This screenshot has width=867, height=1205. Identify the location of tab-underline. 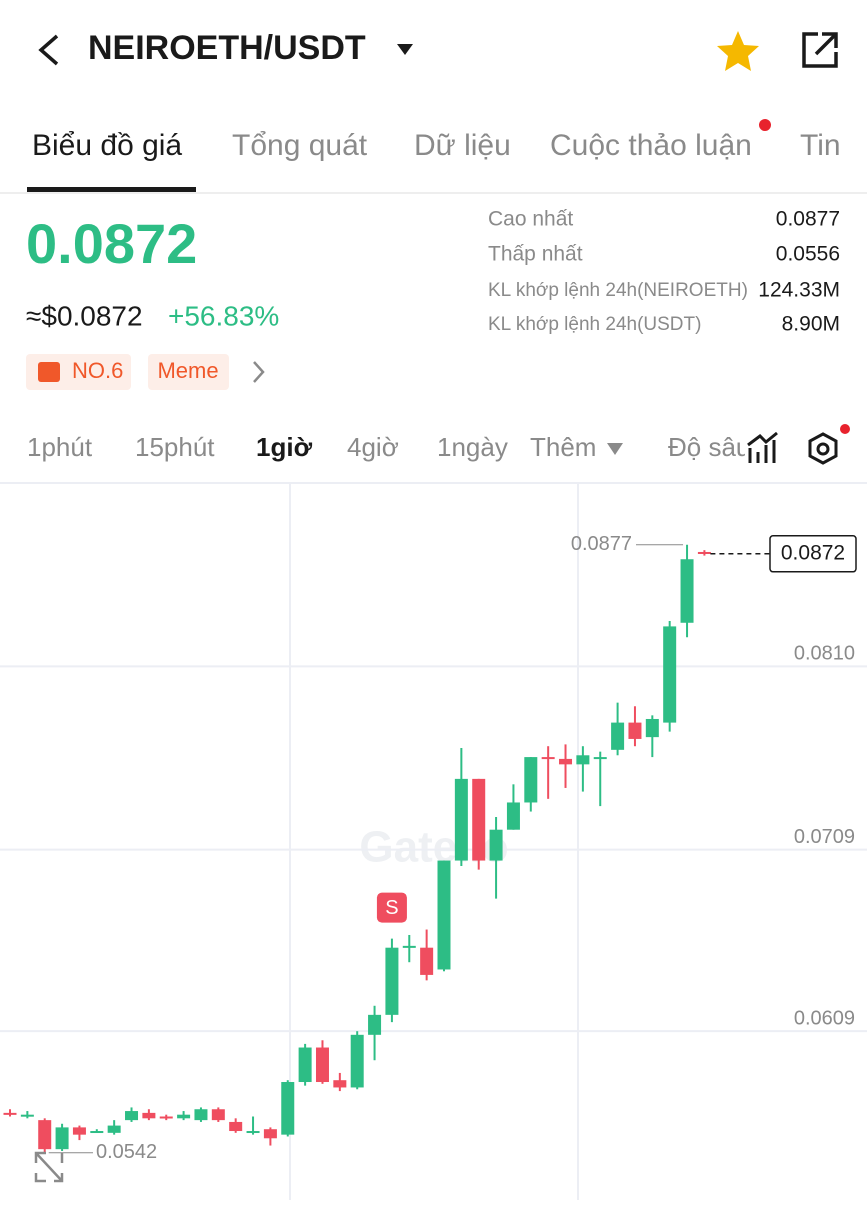
(111, 189).